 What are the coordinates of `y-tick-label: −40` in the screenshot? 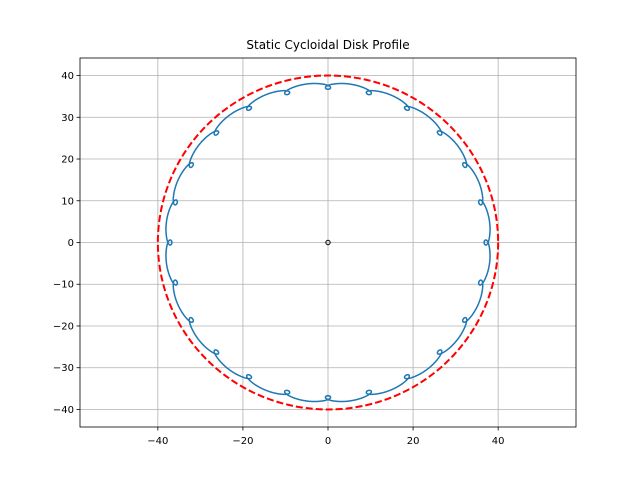 It's located at (63, 410).